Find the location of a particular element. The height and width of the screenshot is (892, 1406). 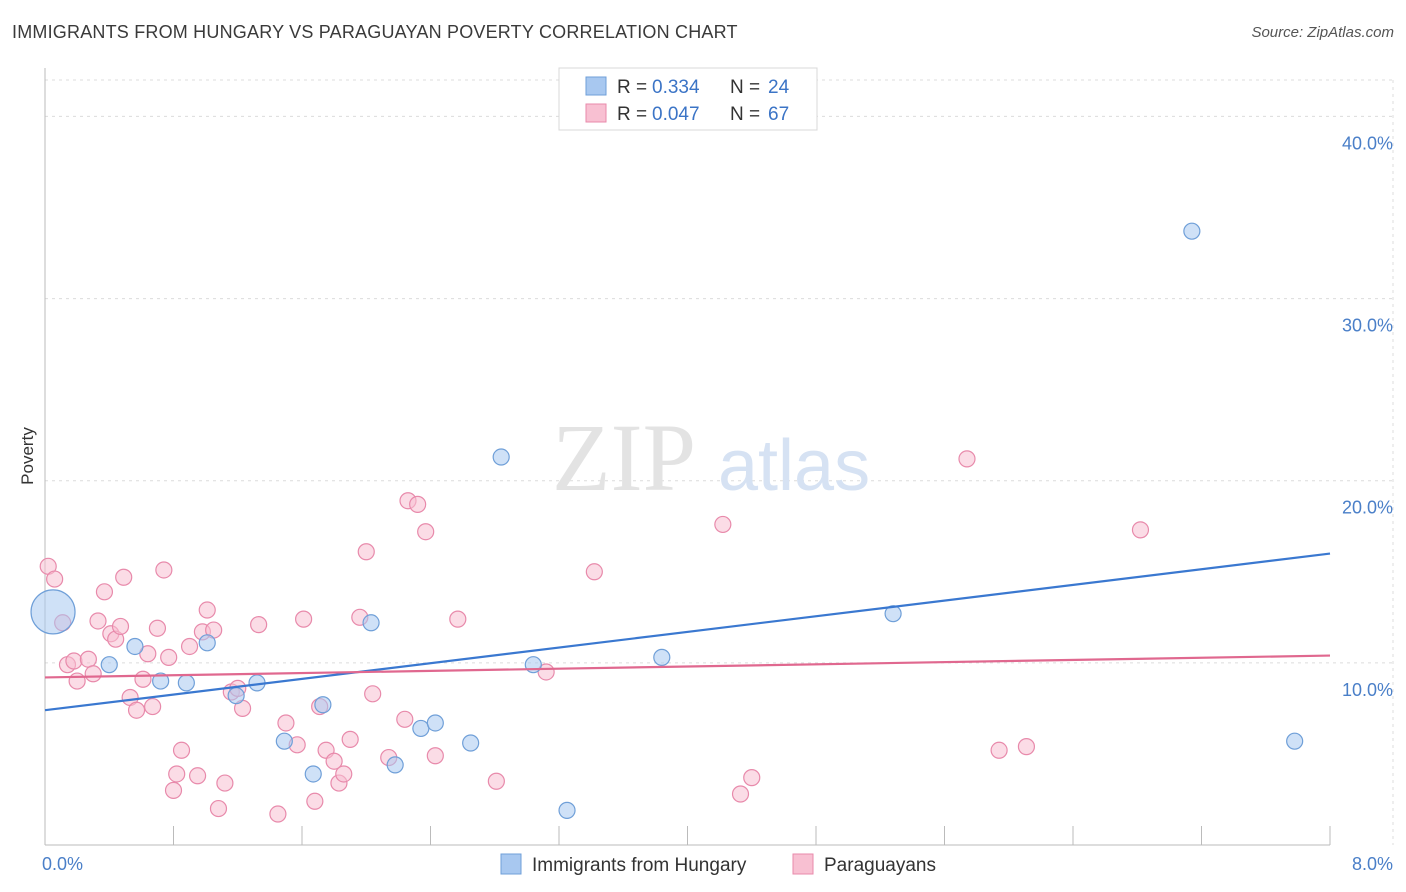

x-tick-label: 8.0% is located at coordinates (1372, 864).